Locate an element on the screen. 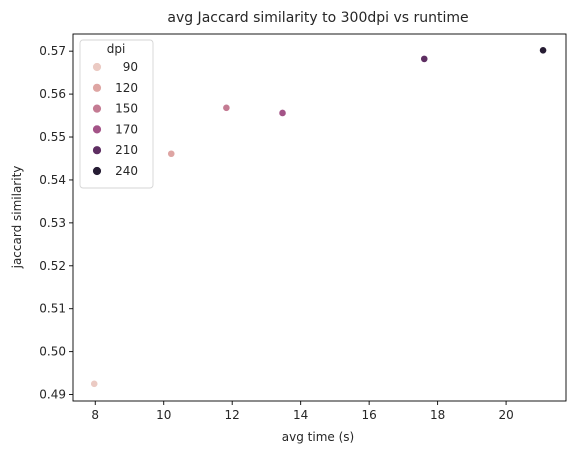  legend-items: 90 120 150 170 210 240 is located at coordinates (115, 119).